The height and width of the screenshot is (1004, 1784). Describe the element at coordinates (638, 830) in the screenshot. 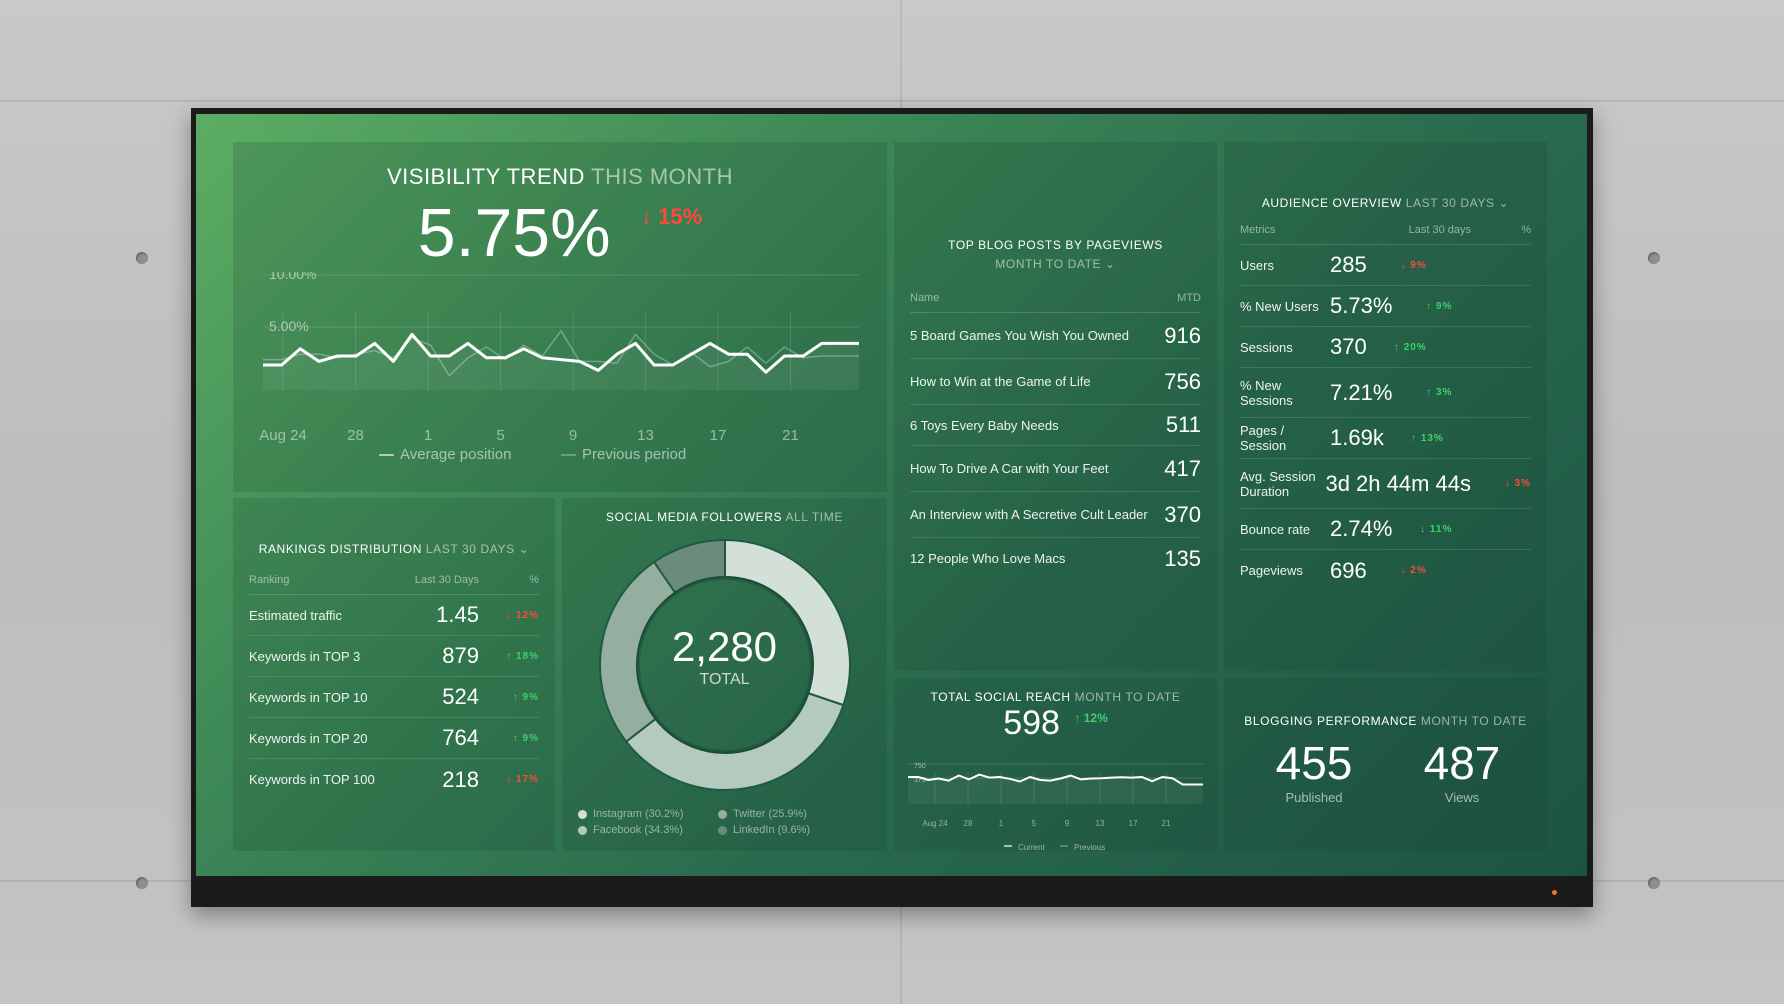

I see `legend-label: Facebook (34.3%)` at that location.